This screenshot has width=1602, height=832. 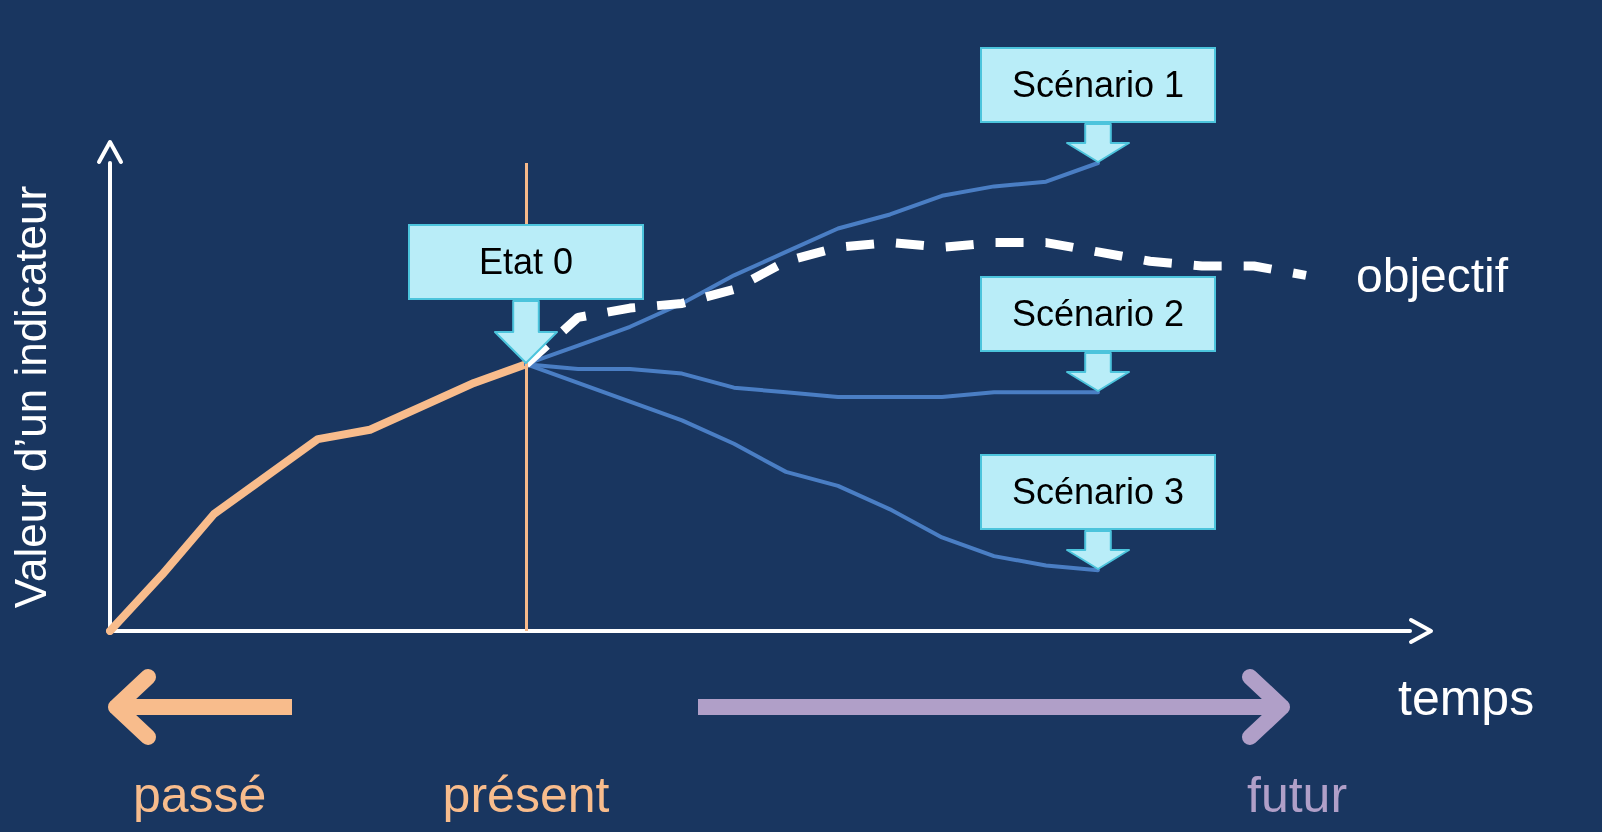 I want to click on text: passé, so click(x=200, y=795).